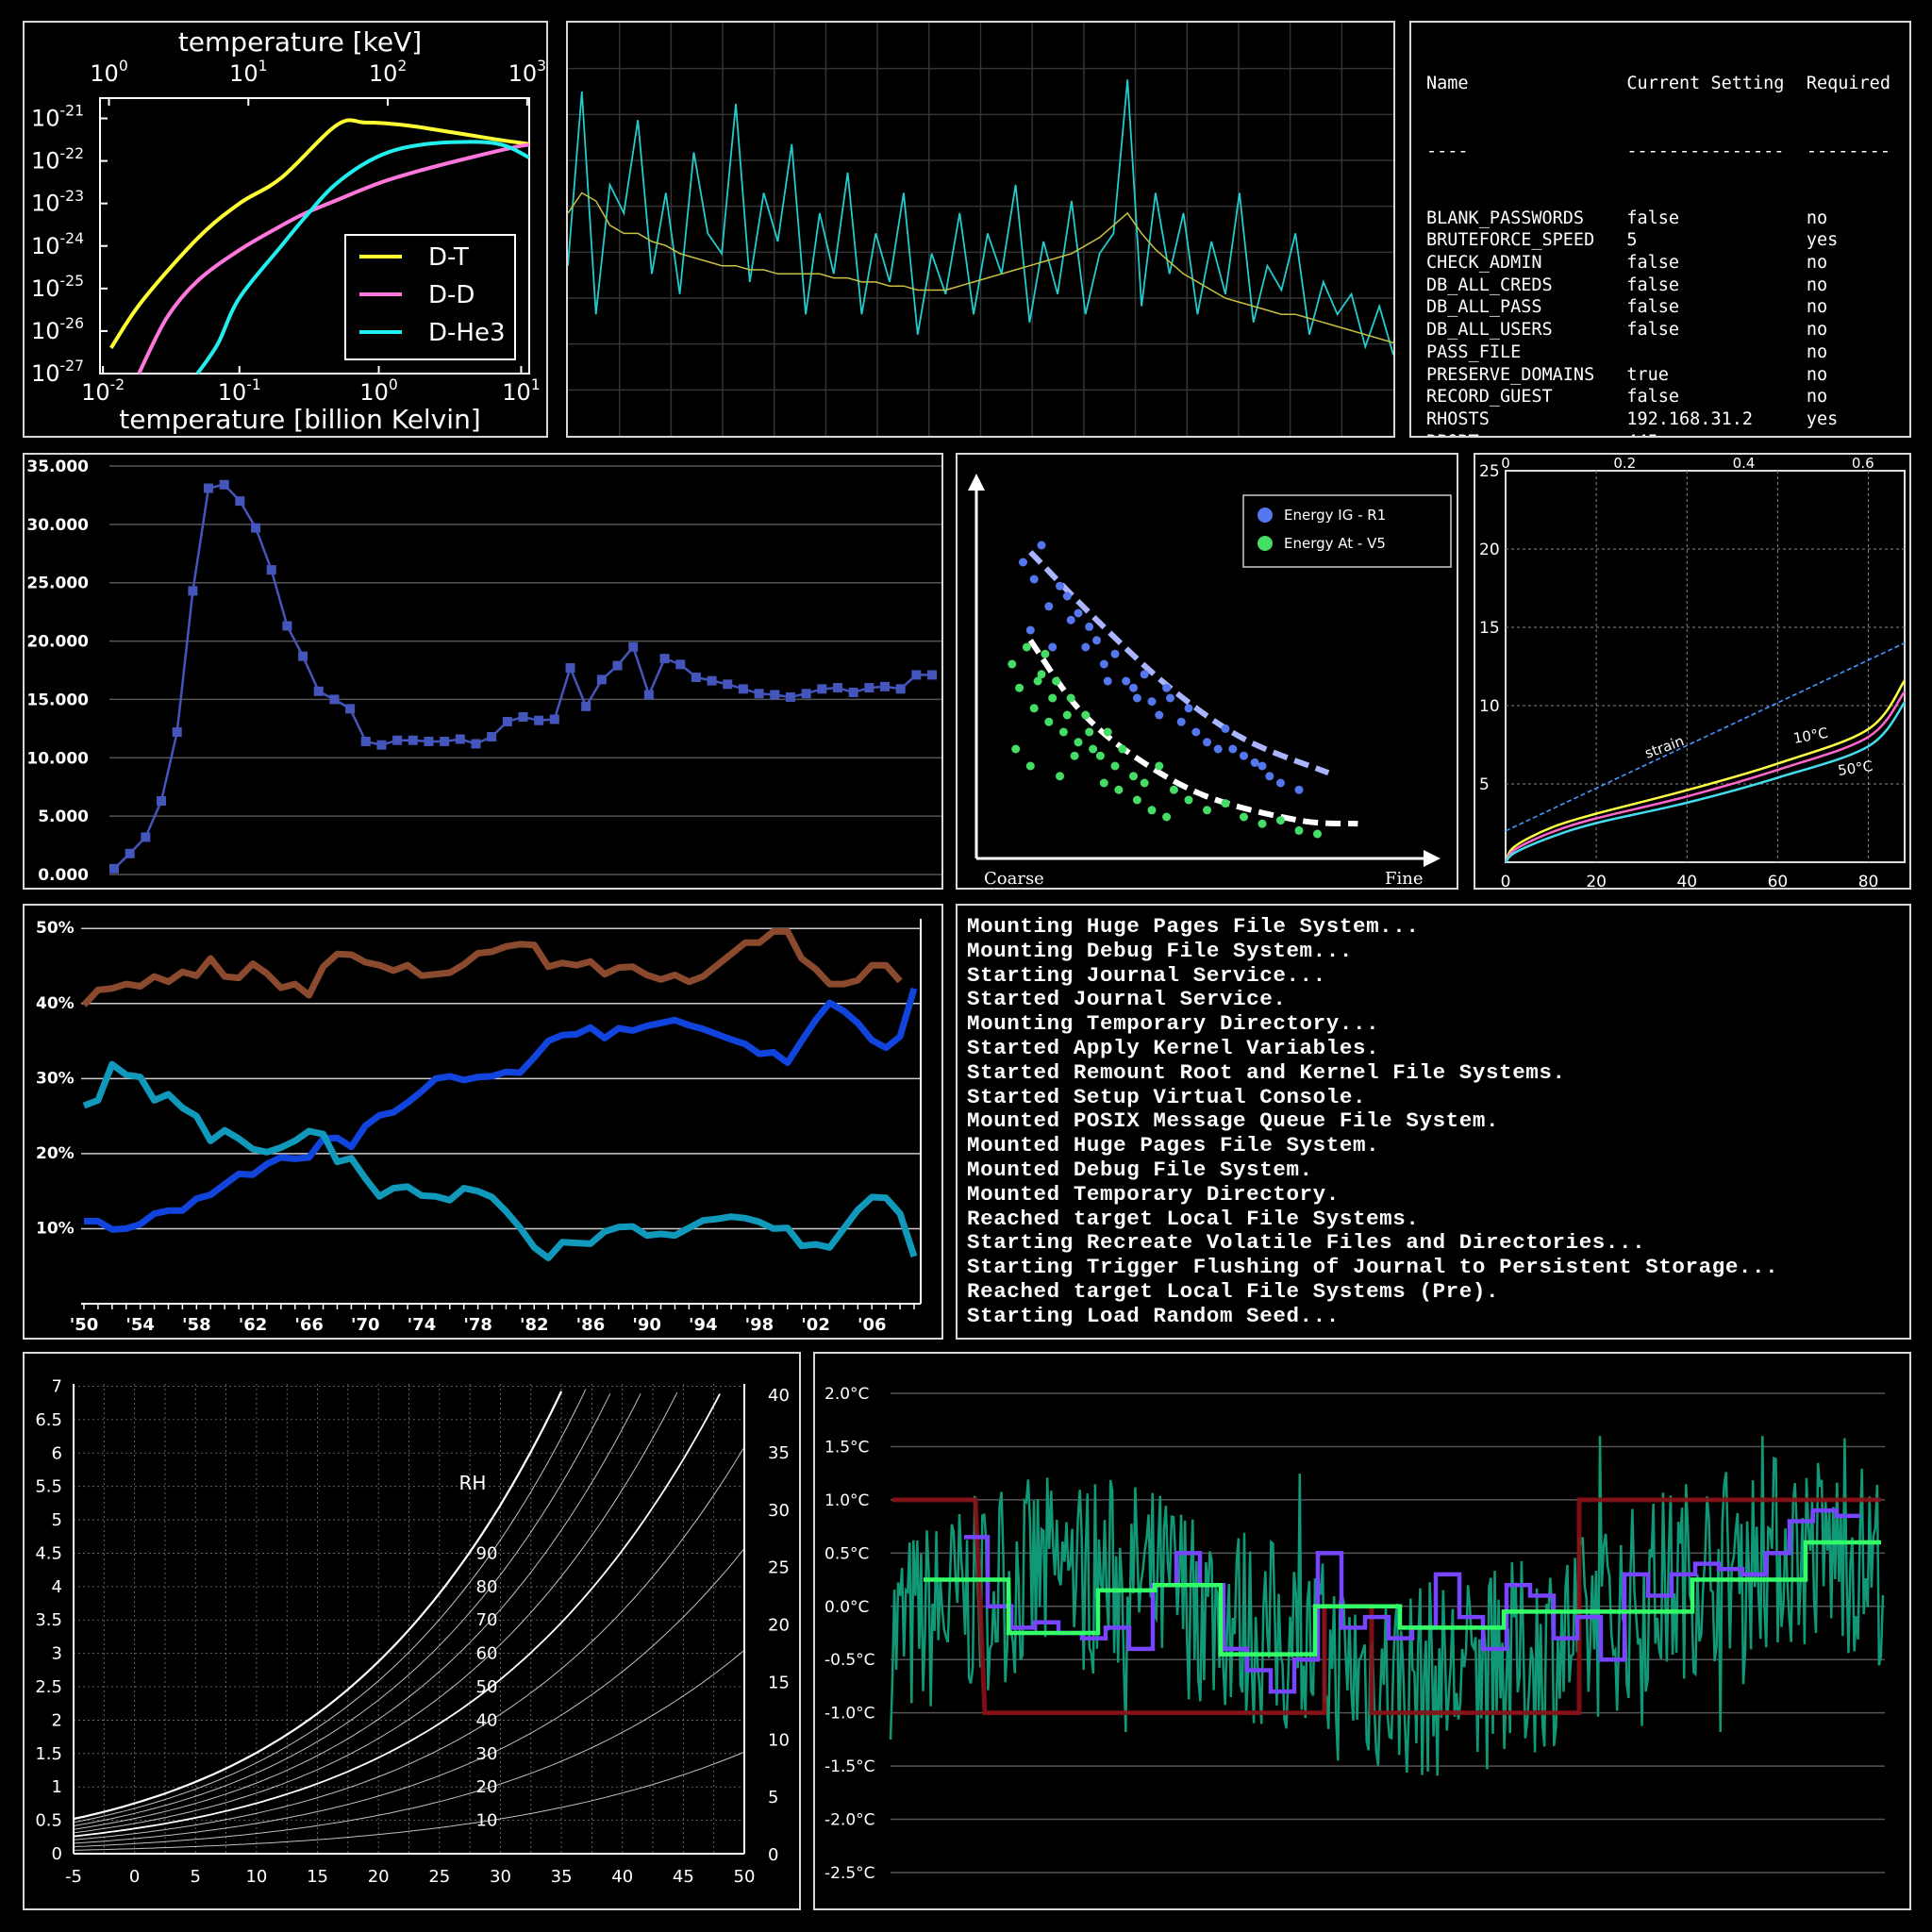 This screenshot has width=1932, height=1932. Describe the element at coordinates (1506, 881) in the screenshot. I see `bottom-tick-label: 0` at that location.